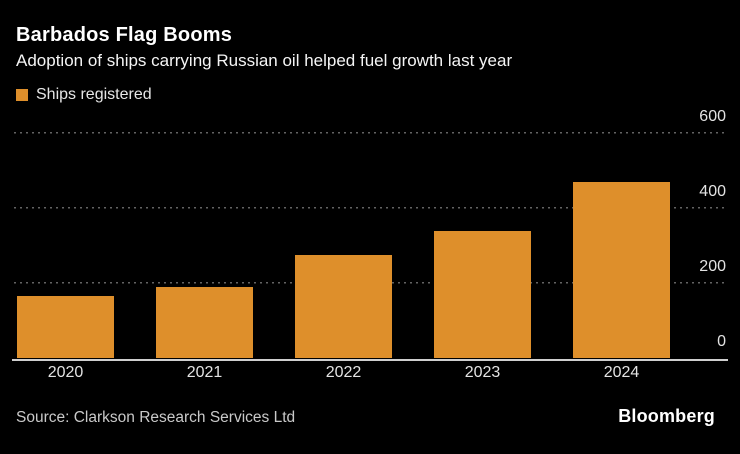 This screenshot has width=740, height=454. What do you see at coordinates (65, 327) in the screenshot?
I see `bar-2020` at bounding box center [65, 327].